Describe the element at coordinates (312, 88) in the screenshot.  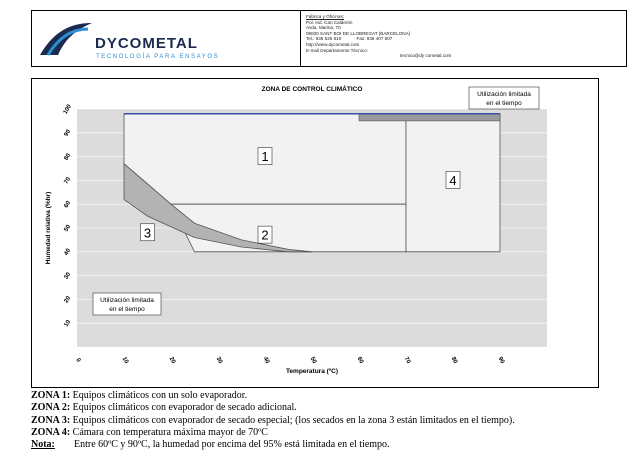
I see `chart-title: ZONA DE CONTROL CLIMÁTICO` at that location.